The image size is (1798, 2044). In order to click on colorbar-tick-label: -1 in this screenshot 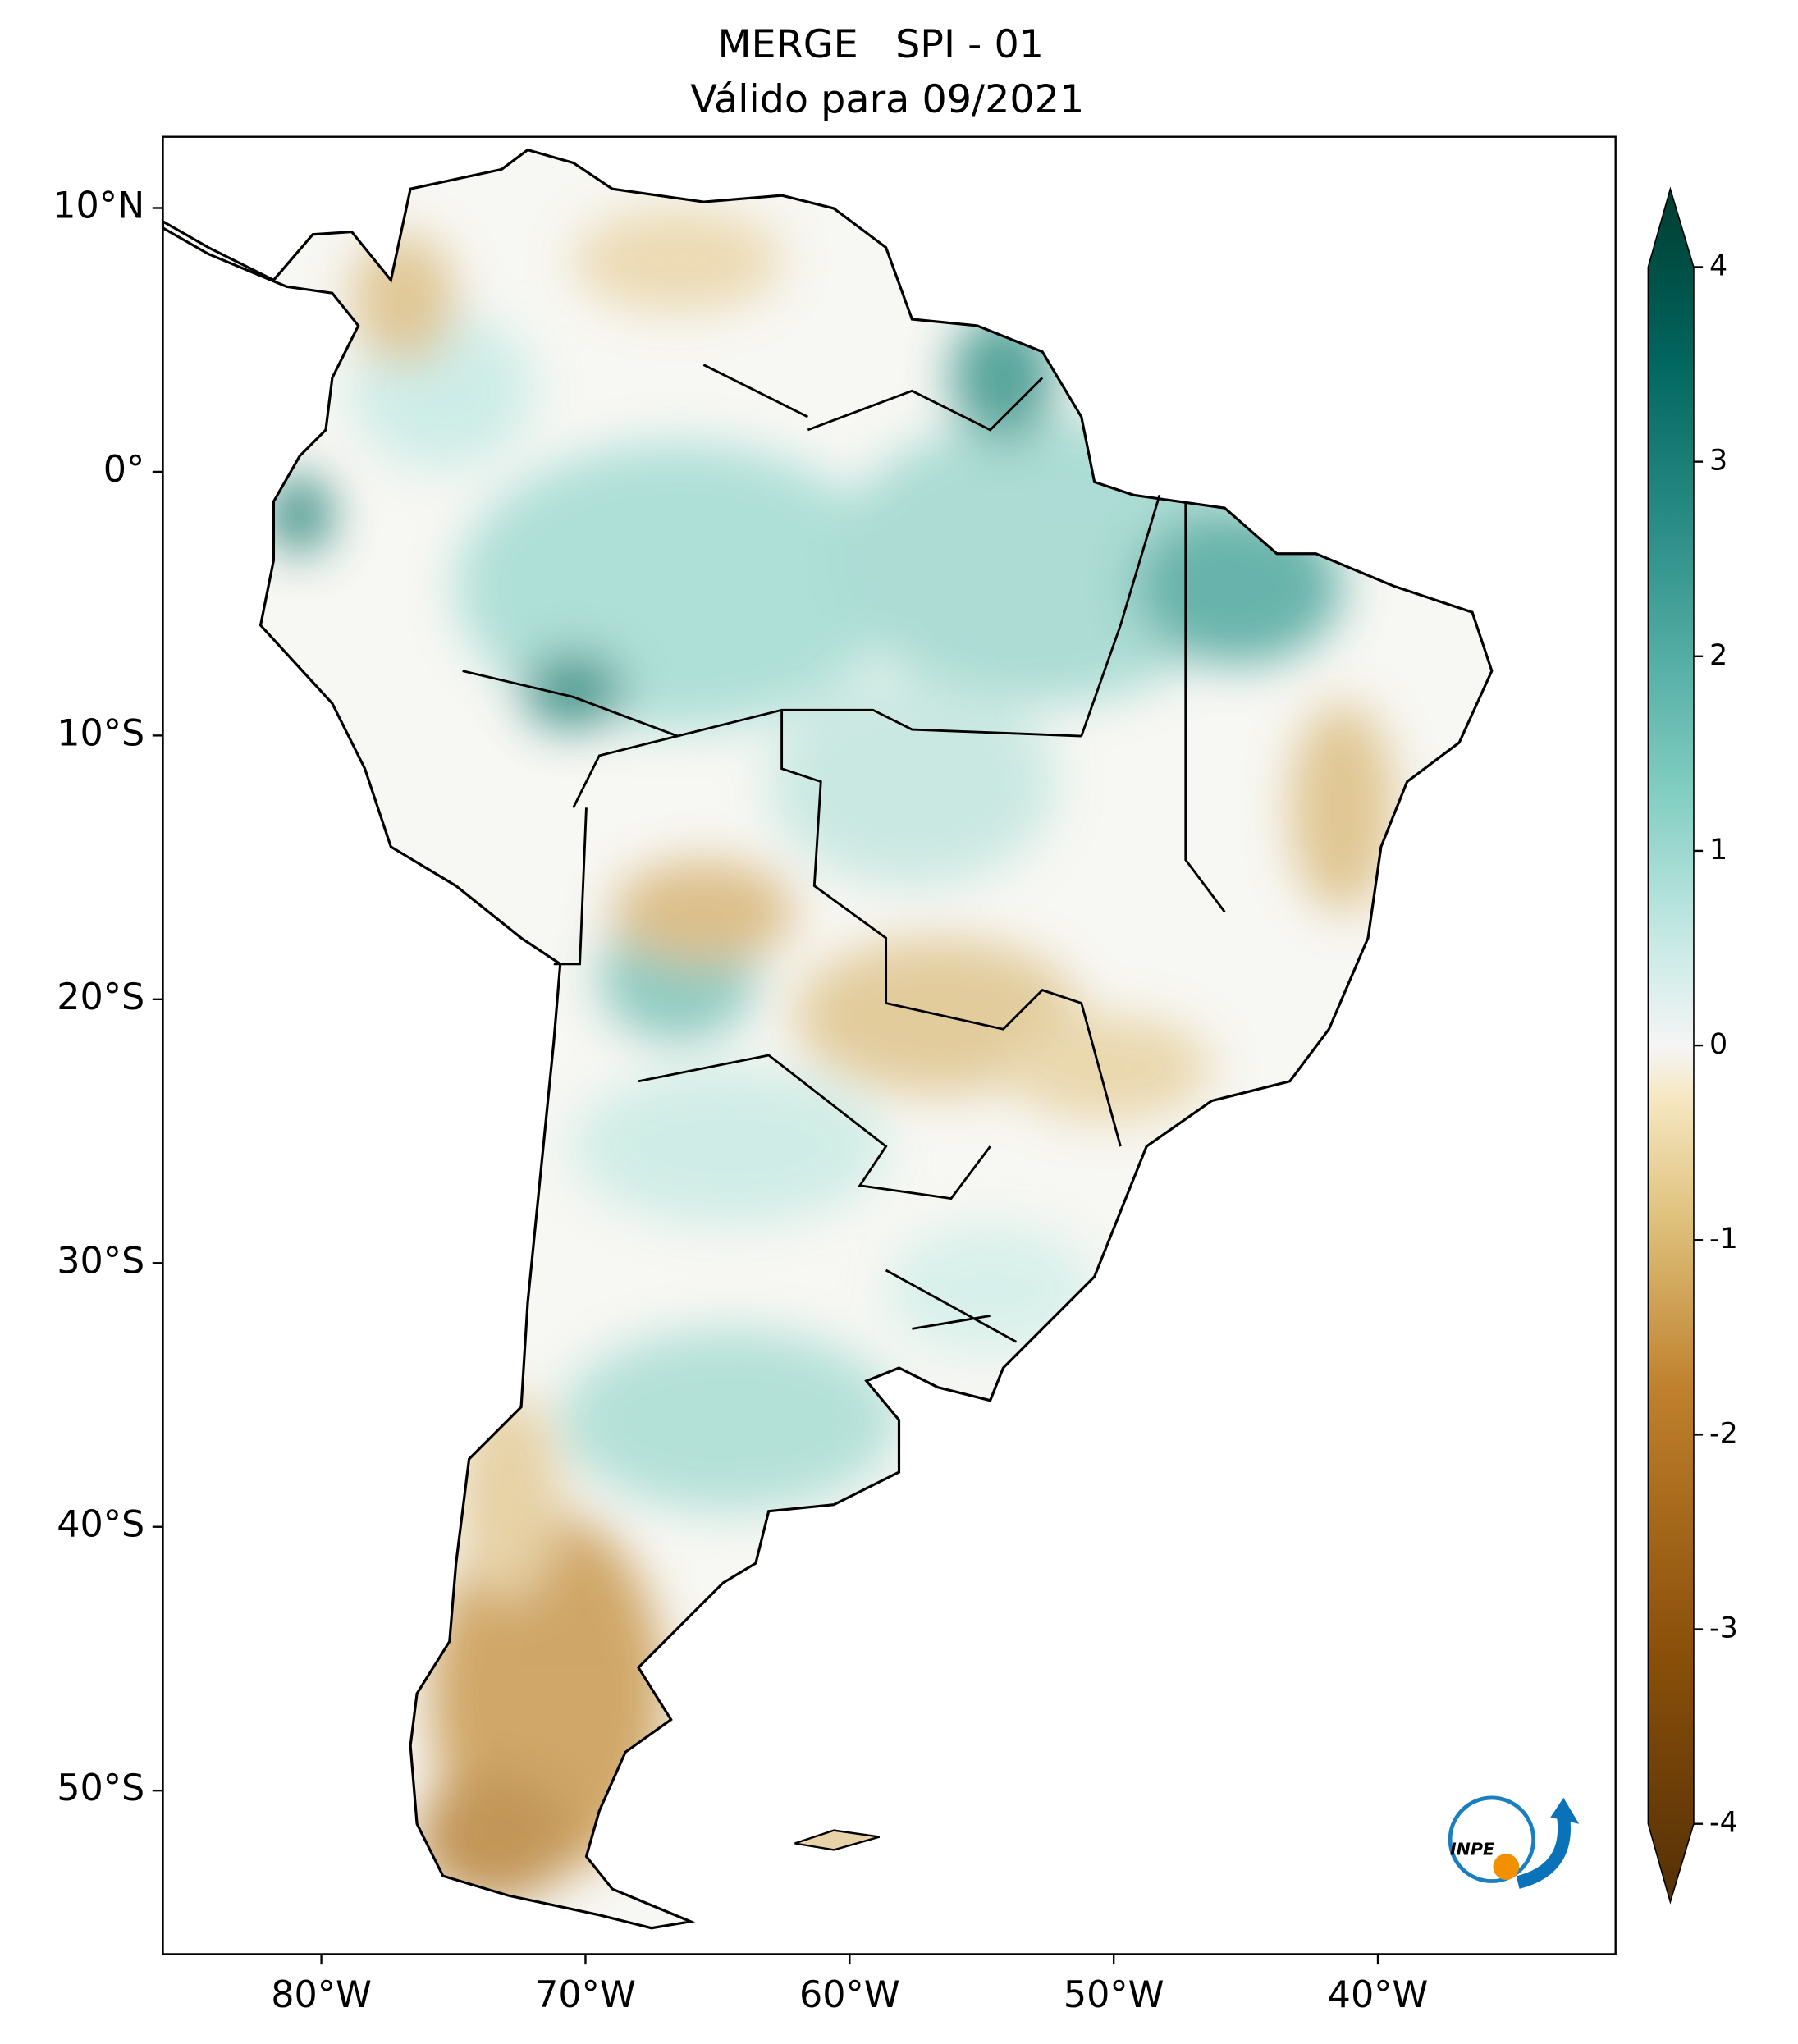, I will do `click(1723, 1239)`.